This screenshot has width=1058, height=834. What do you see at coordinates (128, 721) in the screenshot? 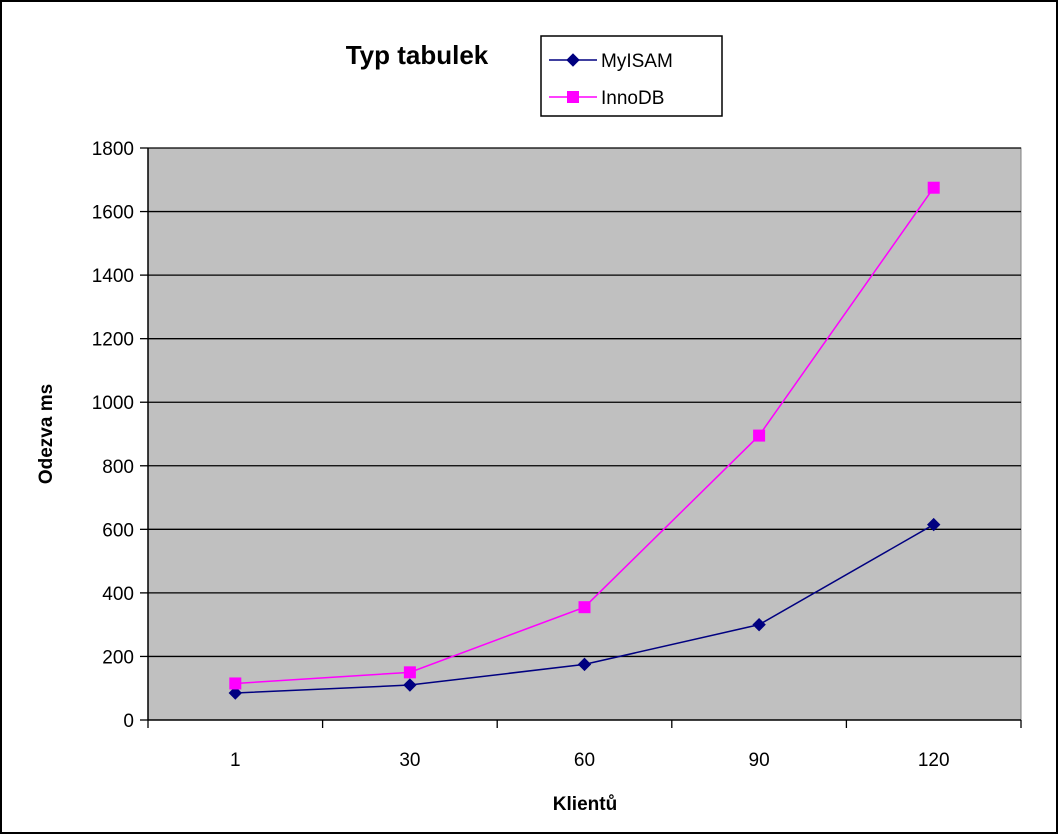
I see `y-tick-label: 0` at bounding box center [128, 721].